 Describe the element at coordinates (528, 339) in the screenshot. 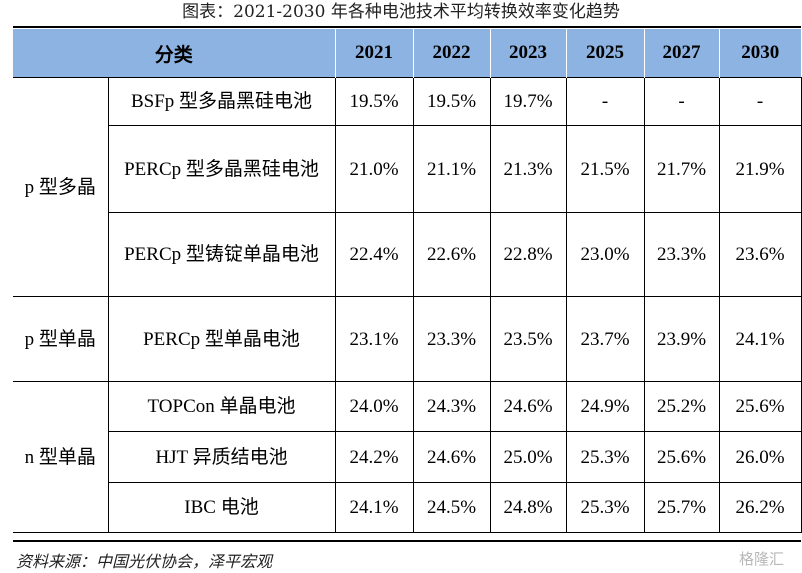

I see `value-cell: 23.5%` at that location.